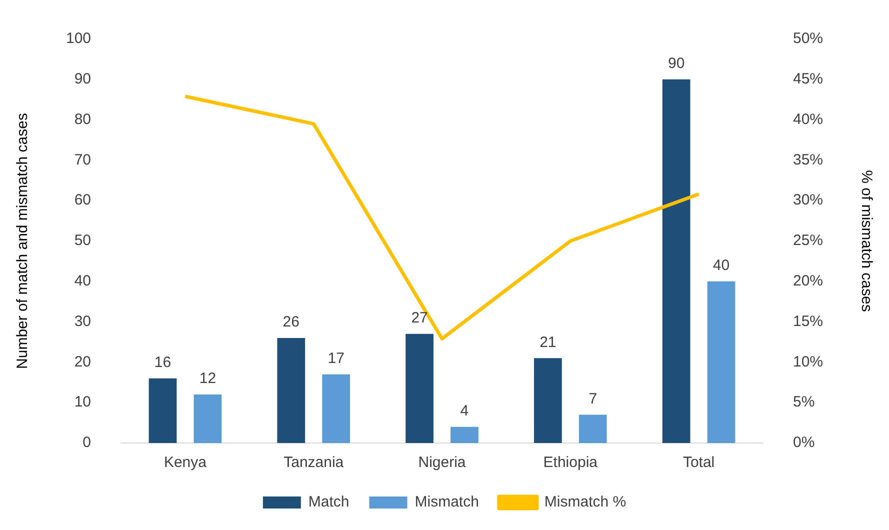 Image resolution: width=889 pixels, height=530 pixels. What do you see at coordinates (336, 358) in the screenshot?
I see `data-label: 17` at bounding box center [336, 358].